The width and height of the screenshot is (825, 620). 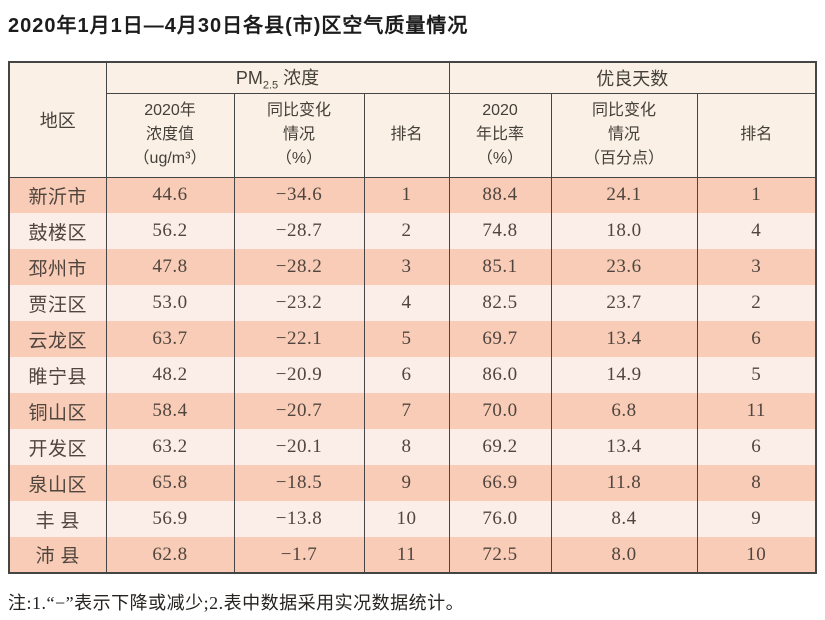 What do you see at coordinates (299, 447) in the screenshot?
I see `pm-change-cell: −20.1` at bounding box center [299, 447].